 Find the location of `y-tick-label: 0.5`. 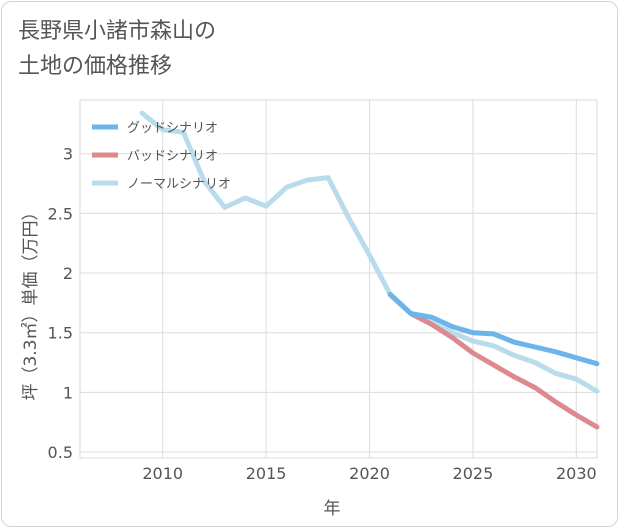

y-tick-label: 0.5 is located at coordinates (60, 452).